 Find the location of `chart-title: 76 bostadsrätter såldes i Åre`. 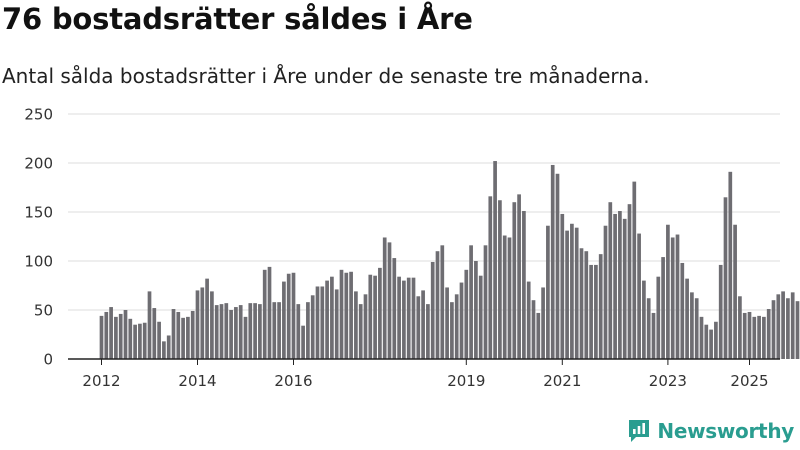

chart-title: 76 bostadsrätter såldes i Åre is located at coordinates (237, 19).